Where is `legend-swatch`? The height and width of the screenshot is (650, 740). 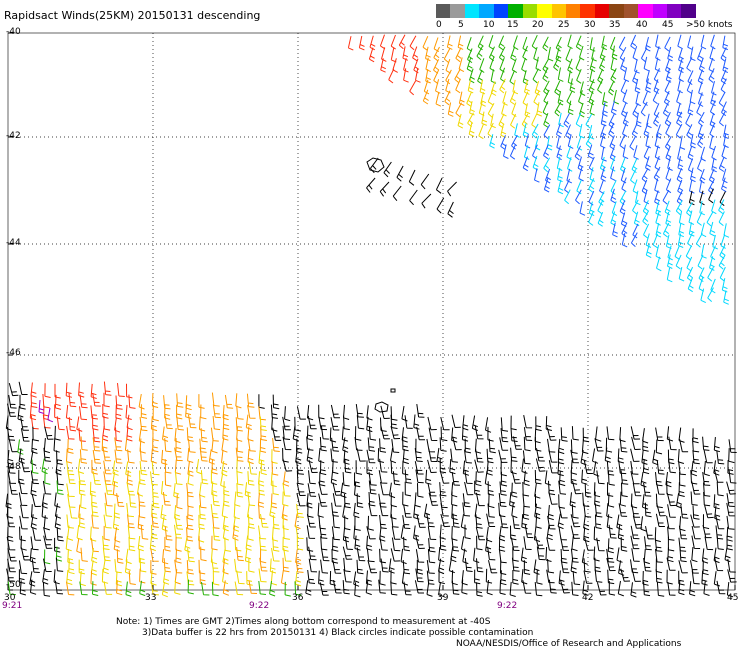 legend-swatch is located at coordinates (544, 11).